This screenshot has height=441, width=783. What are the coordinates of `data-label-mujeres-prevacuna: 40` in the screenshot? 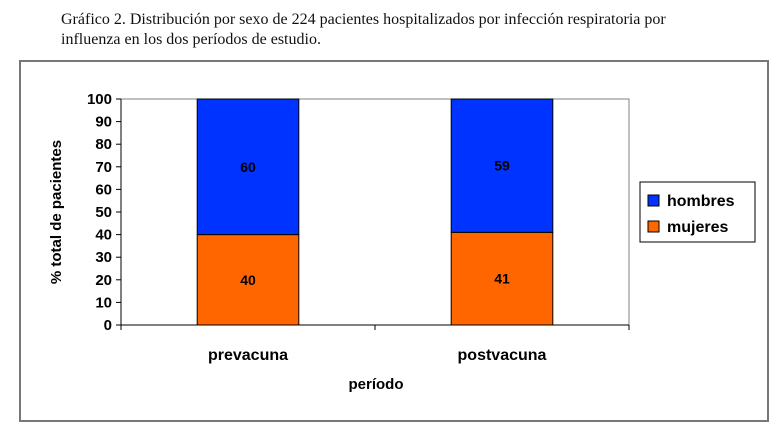 It's located at (248, 280).